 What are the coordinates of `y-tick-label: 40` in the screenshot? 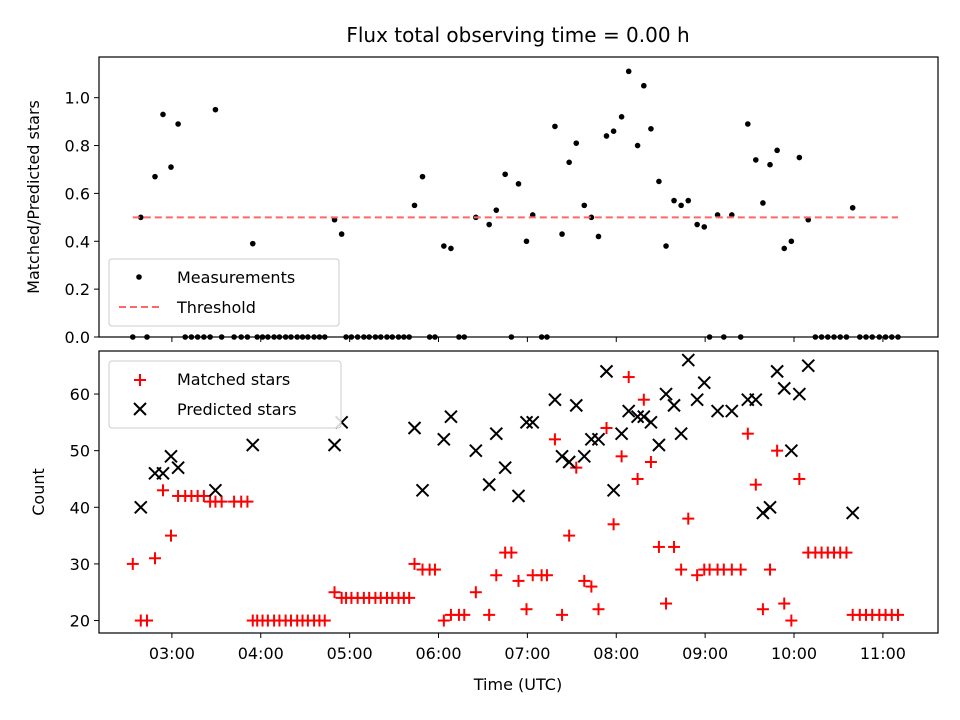 It's located at (80, 507).